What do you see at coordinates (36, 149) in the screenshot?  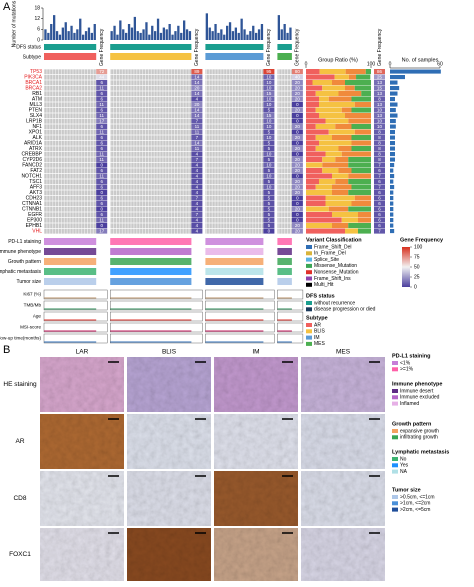 I see `gene-label: ATRX` at bounding box center [36, 149].